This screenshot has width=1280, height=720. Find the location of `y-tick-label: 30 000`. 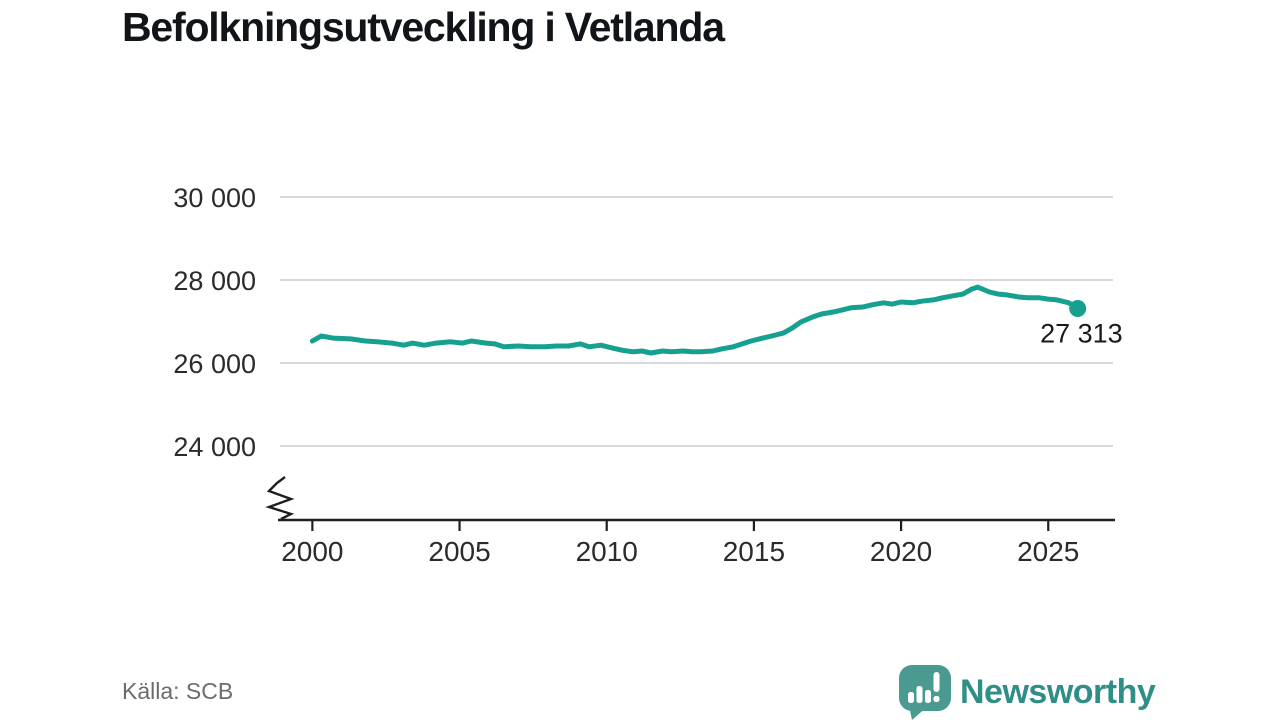

y-tick-label: 30 000 is located at coordinates (214, 198).